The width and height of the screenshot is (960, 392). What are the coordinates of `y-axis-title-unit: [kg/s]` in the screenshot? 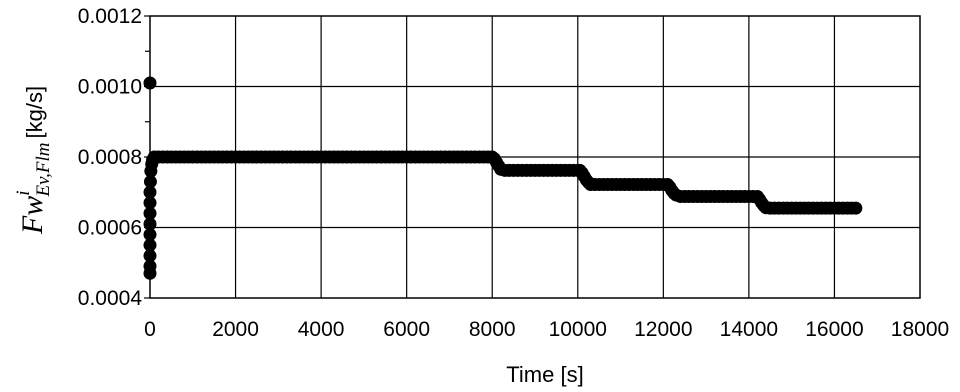 It's located at (34, 112).